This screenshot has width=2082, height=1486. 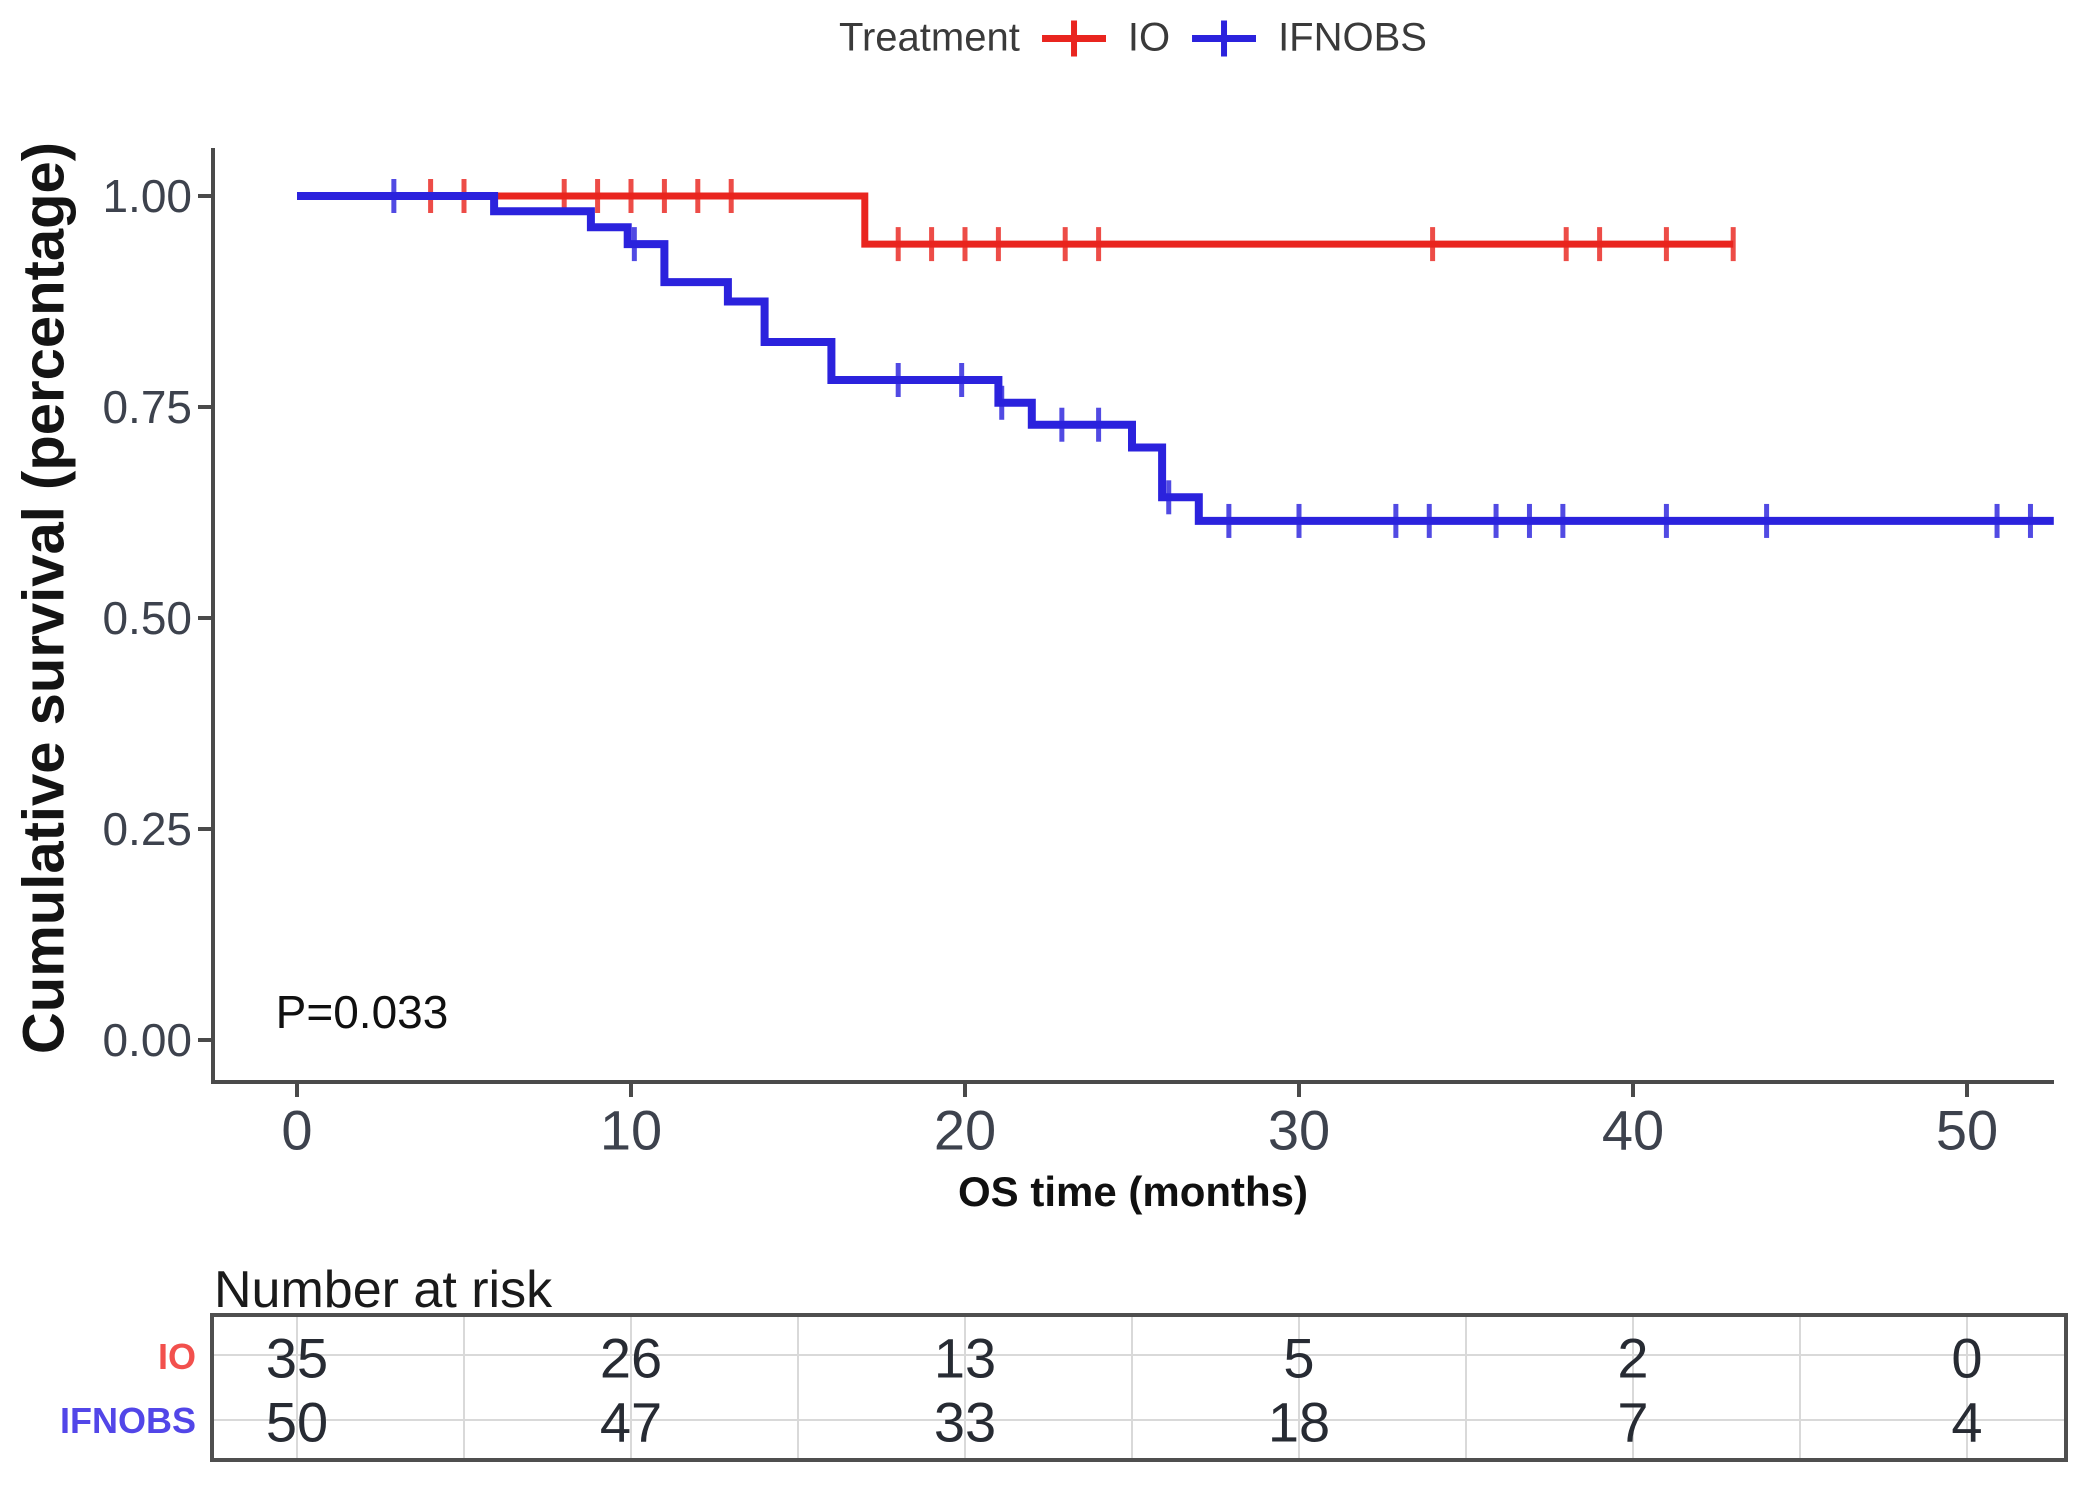 What do you see at coordinates (1133, 1191) in the screenshot?
I see `x-axis-title: OS time (months)` at bounding box center [1133, 1191].